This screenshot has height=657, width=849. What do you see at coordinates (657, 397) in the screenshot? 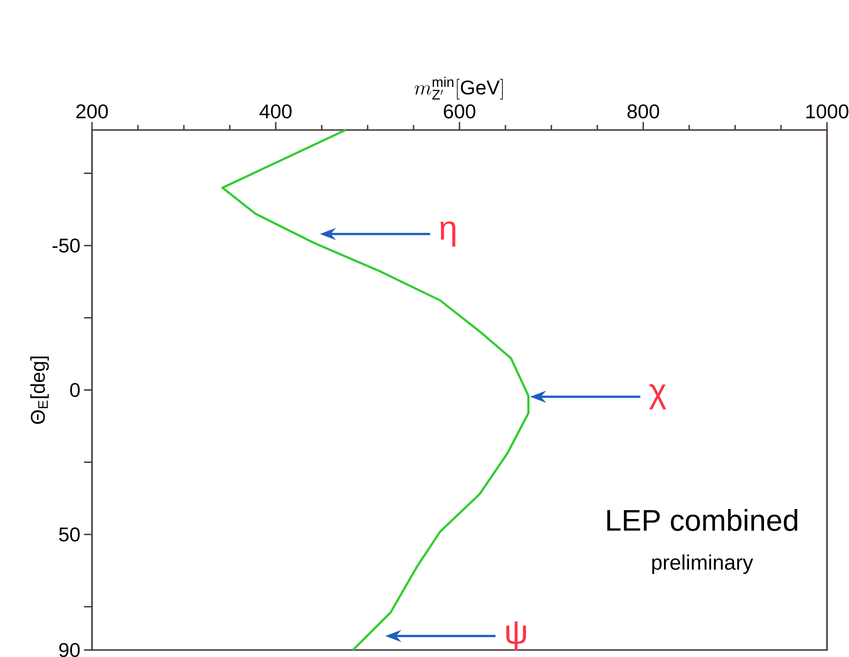
I see `annotation: χ` at bounding box center [657, 397].